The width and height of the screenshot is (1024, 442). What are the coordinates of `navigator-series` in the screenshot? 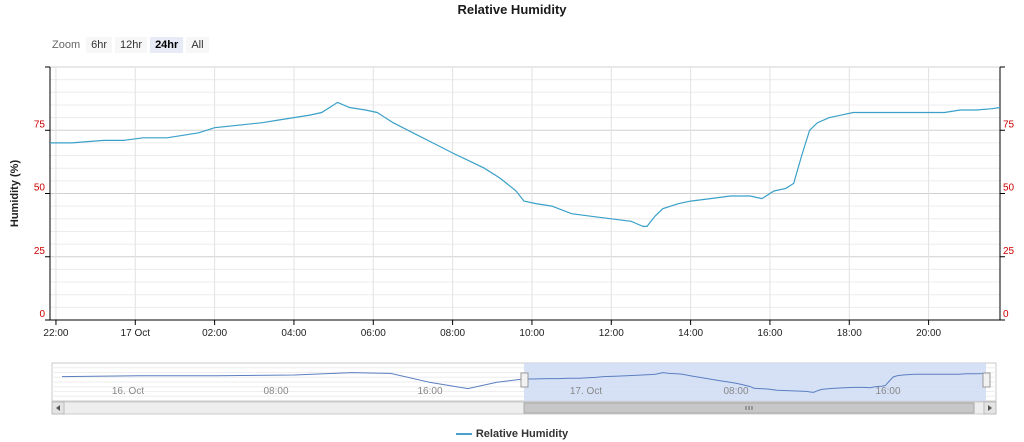 It's located at (524, 382).